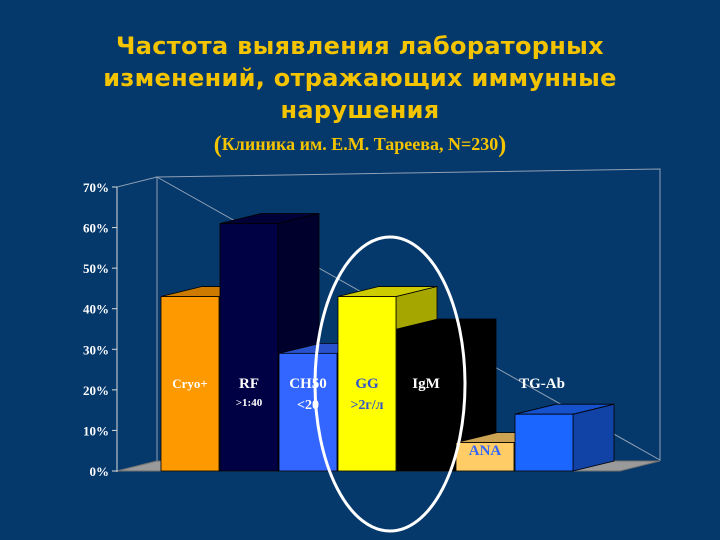 This screenshot has width=720, height=540. What do you see at coordinates (249, 384) in the screenshot?
I see `bar-label: RF` at bounding box center [249, 384].